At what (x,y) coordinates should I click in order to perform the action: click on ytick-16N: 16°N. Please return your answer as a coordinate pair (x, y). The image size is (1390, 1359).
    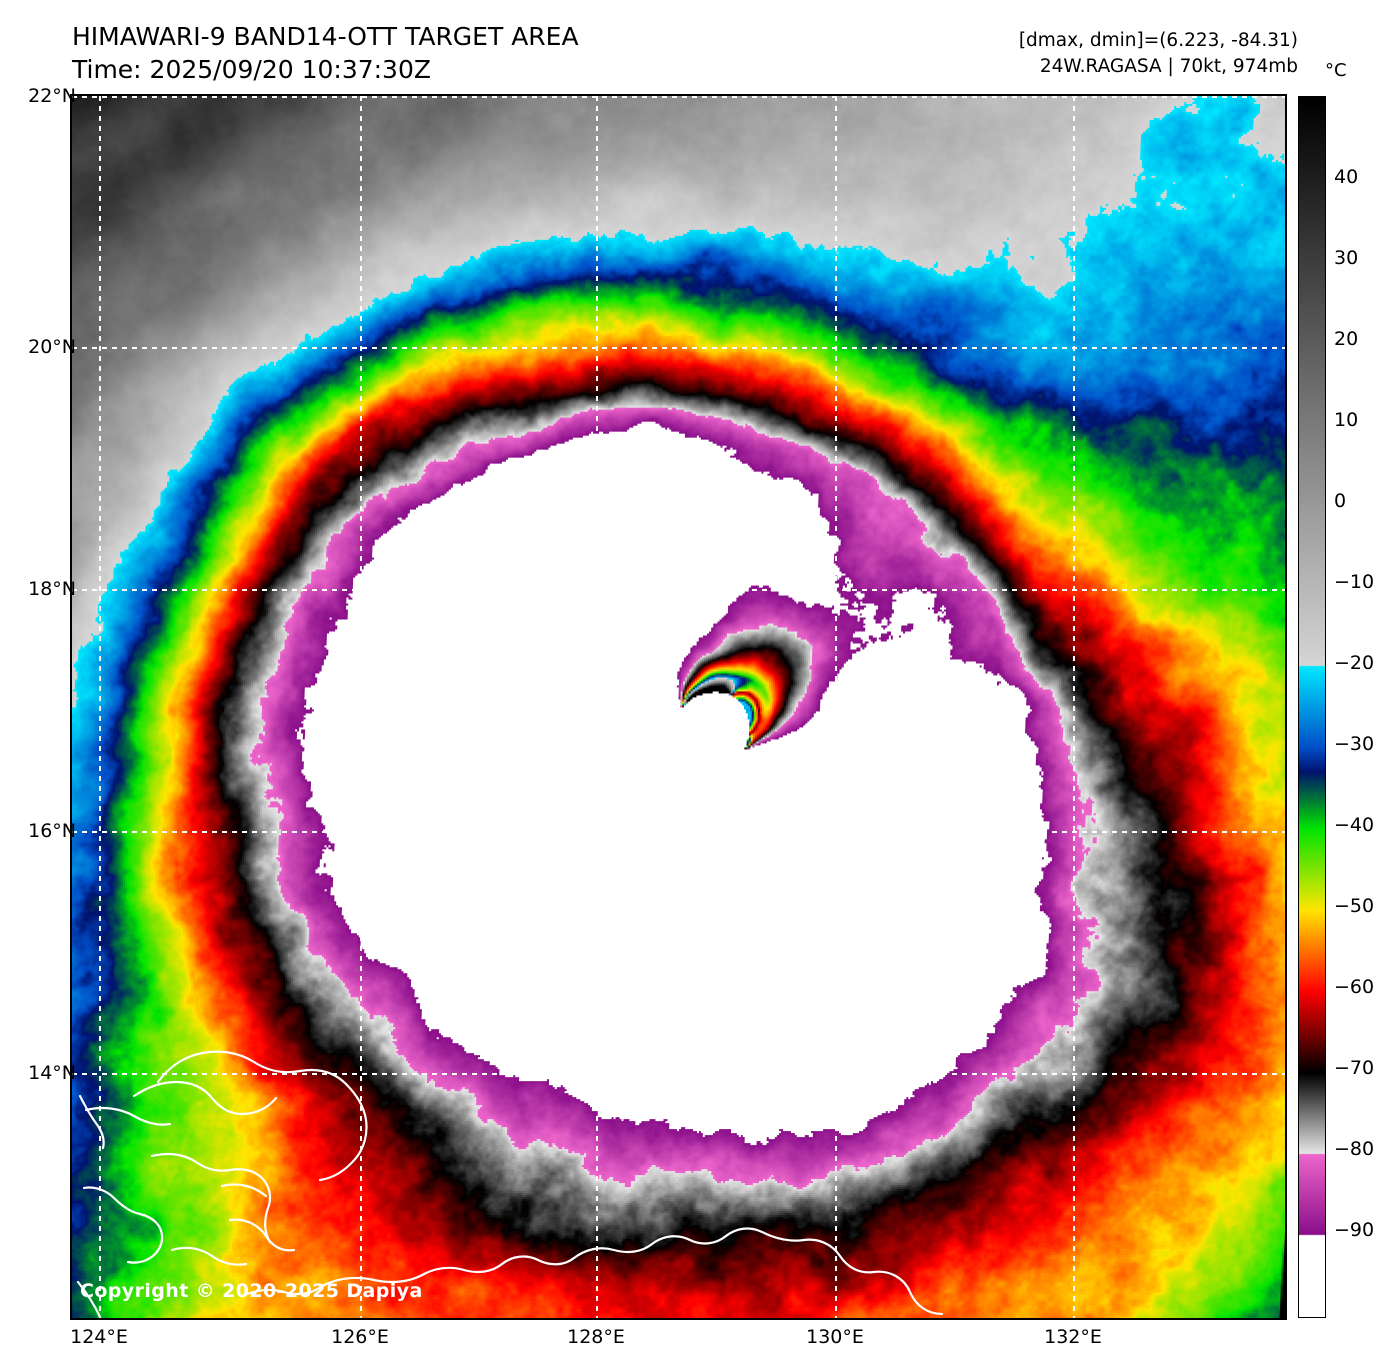
    Looking at the image, I should click on (52, 831).